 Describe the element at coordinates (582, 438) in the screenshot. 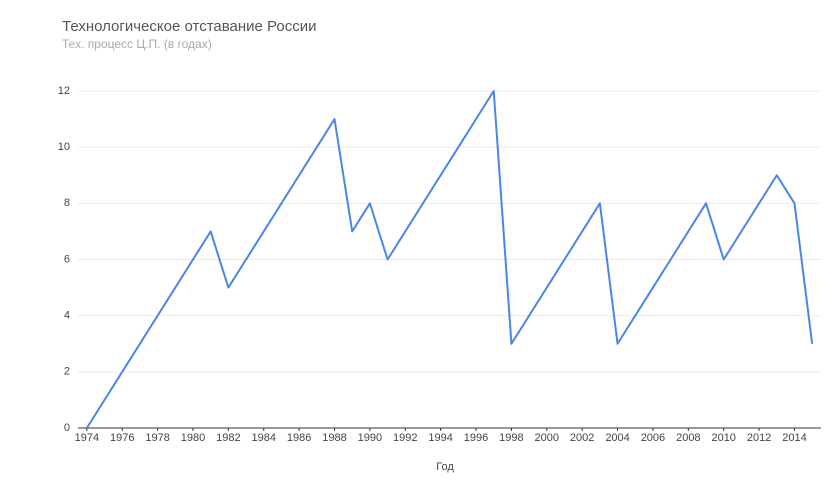

I see `x-tick-label: 2002` at that location.